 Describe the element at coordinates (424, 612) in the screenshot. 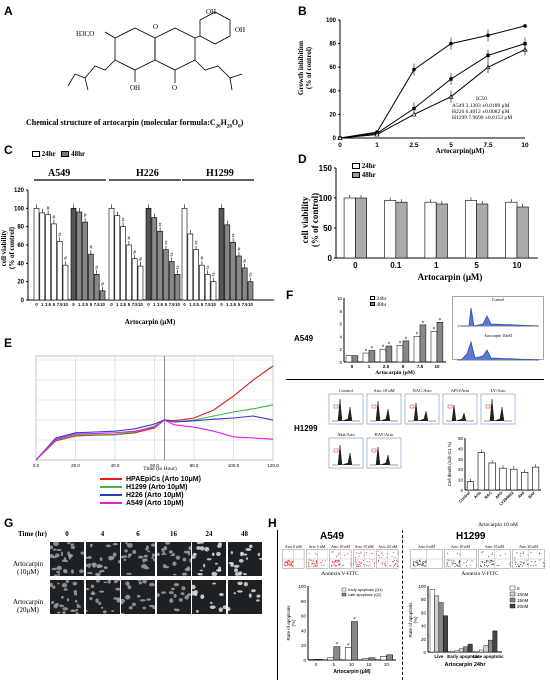

I see `chart-h2-ytick-label: 60` at that location.